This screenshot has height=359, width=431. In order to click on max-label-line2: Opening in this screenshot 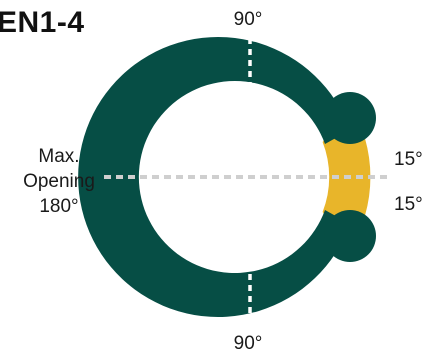, I will do `click(59, 181)`.